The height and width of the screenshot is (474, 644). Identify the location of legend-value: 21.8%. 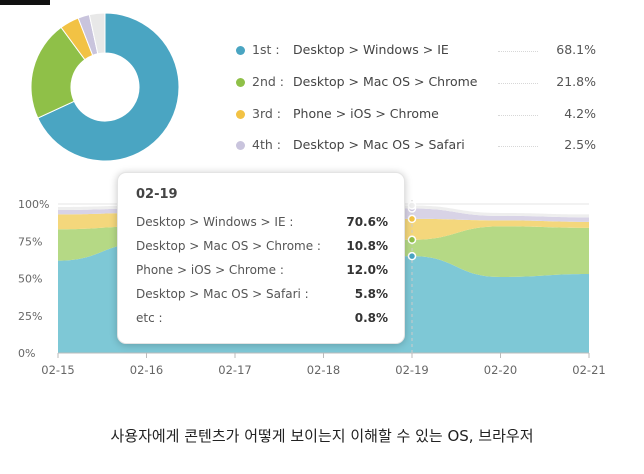
(576, 81).